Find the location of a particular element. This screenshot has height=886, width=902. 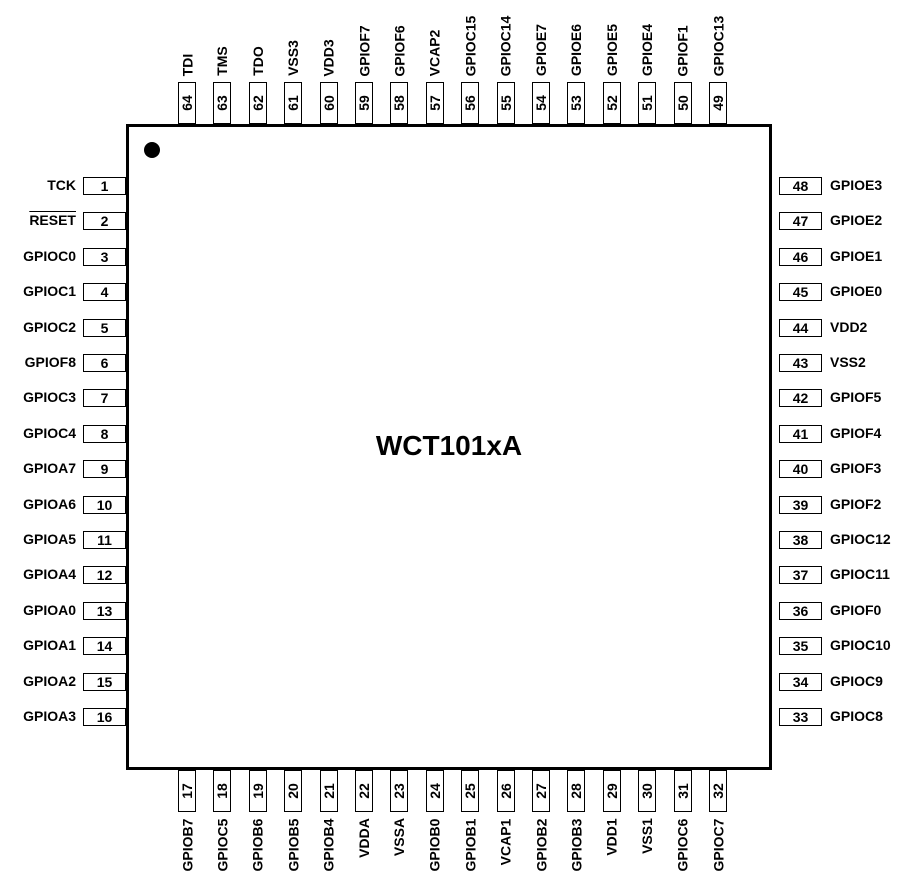

pin-45: 45 is located at coordinates (800, 292).